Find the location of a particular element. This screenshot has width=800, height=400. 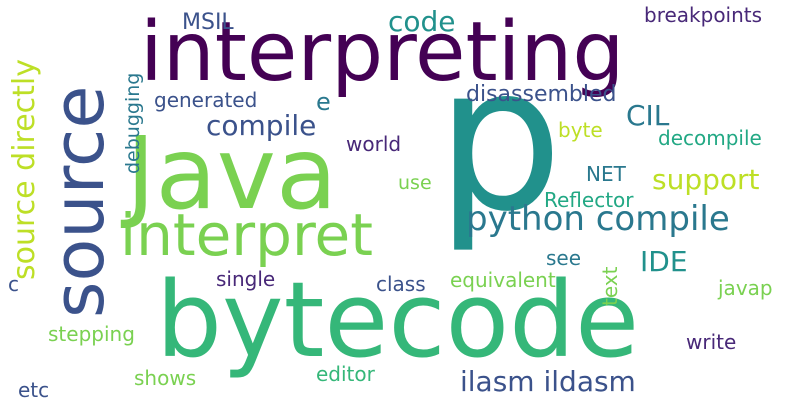

word-breakpoints: breakpoints is located at coordinates (703, 15).